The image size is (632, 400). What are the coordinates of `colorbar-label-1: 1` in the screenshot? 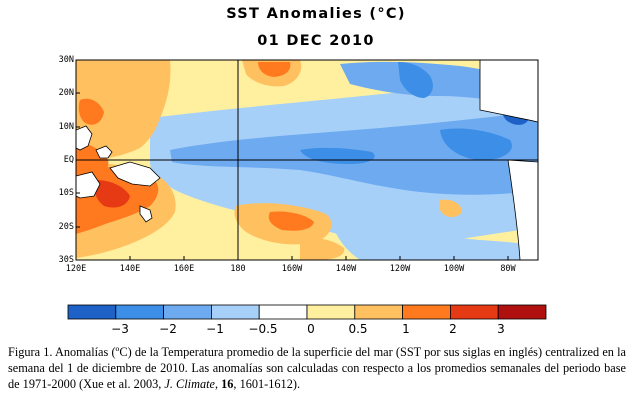 It's located at (406, 329).